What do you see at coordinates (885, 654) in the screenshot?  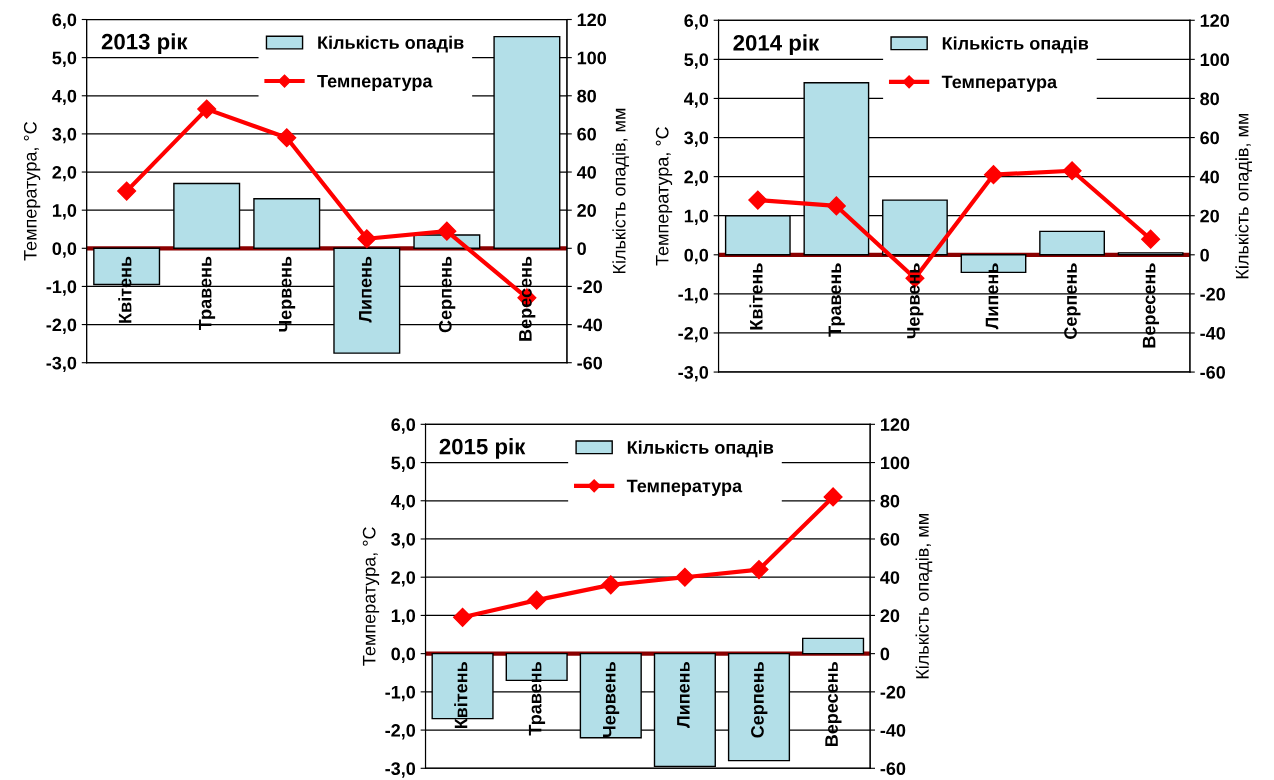 I see `y2-tick-label: 0` at bounding box center [885, 654].